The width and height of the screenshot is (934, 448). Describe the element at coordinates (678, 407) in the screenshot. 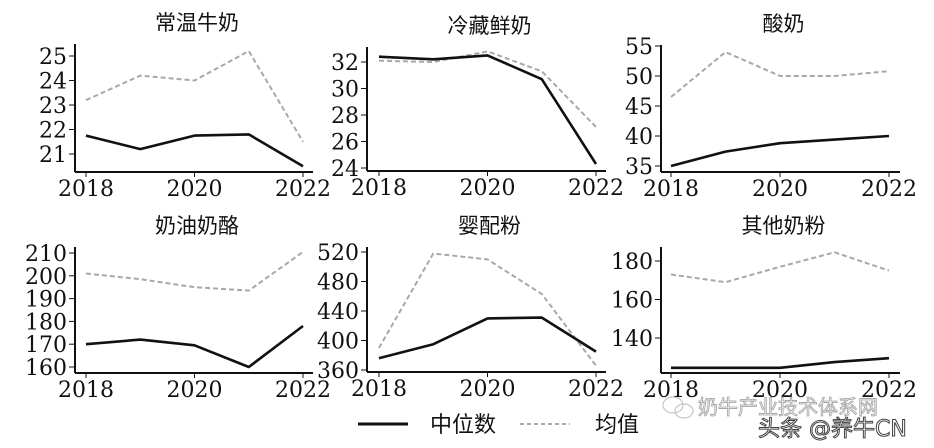

I see `wechat-icon` at that location.